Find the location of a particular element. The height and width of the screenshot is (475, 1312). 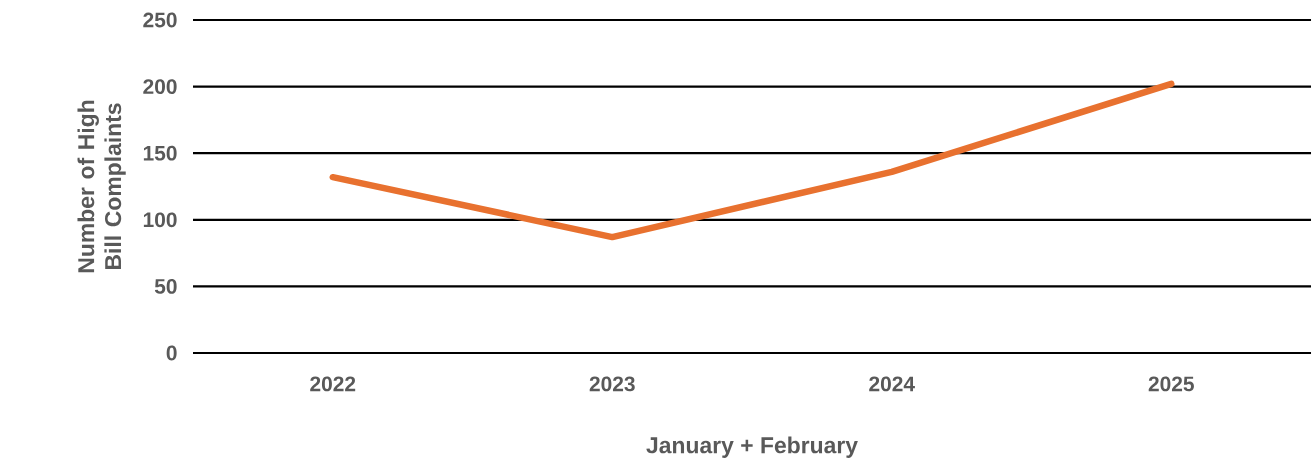

x-tick-label: 2022 is located at coordinates (333, 384).